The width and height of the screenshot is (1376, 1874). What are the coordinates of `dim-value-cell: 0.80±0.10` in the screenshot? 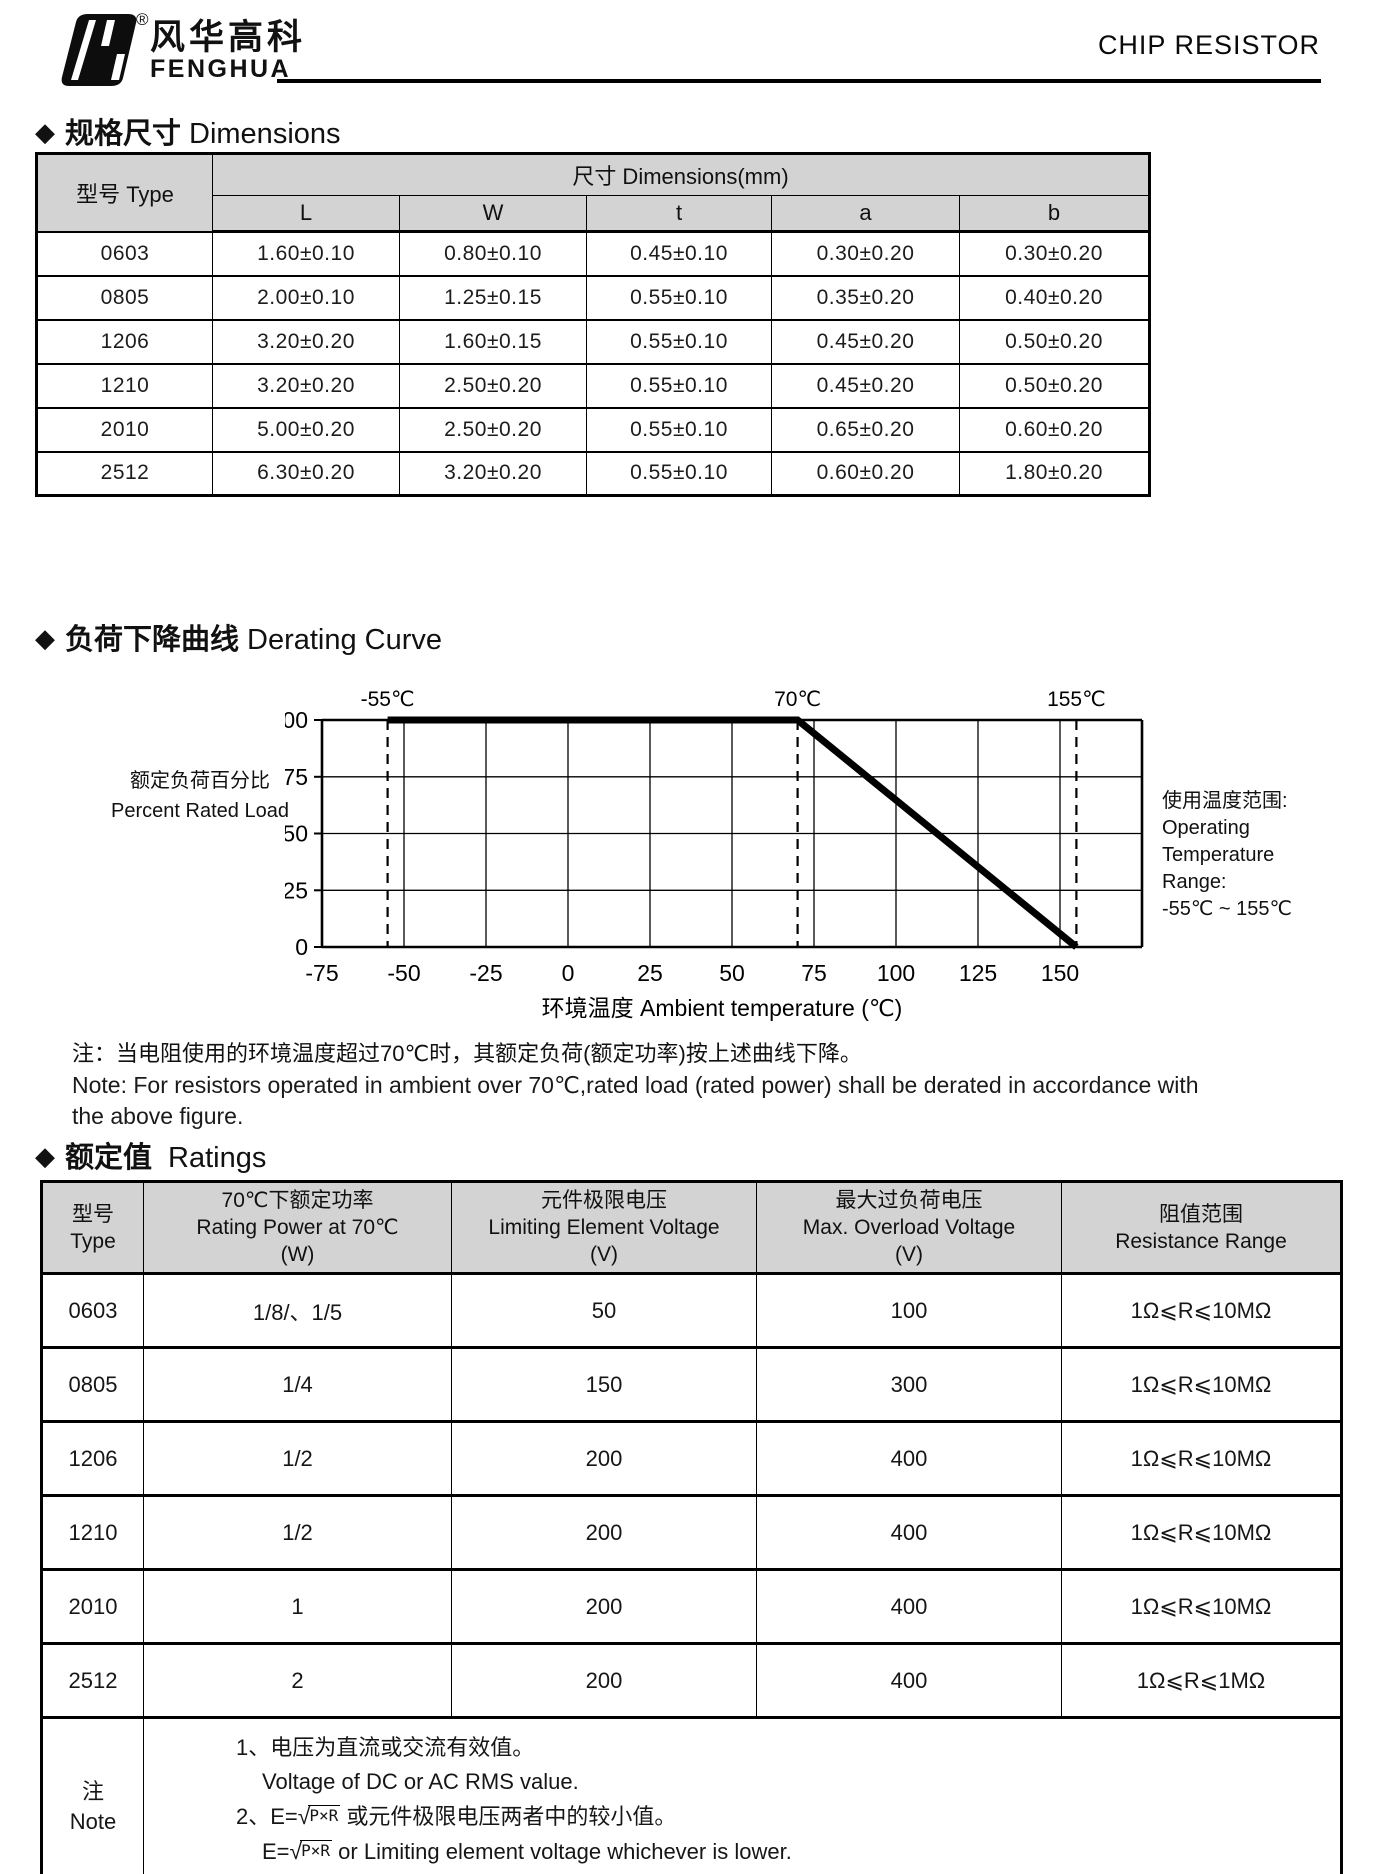 It's located at (493, 253).